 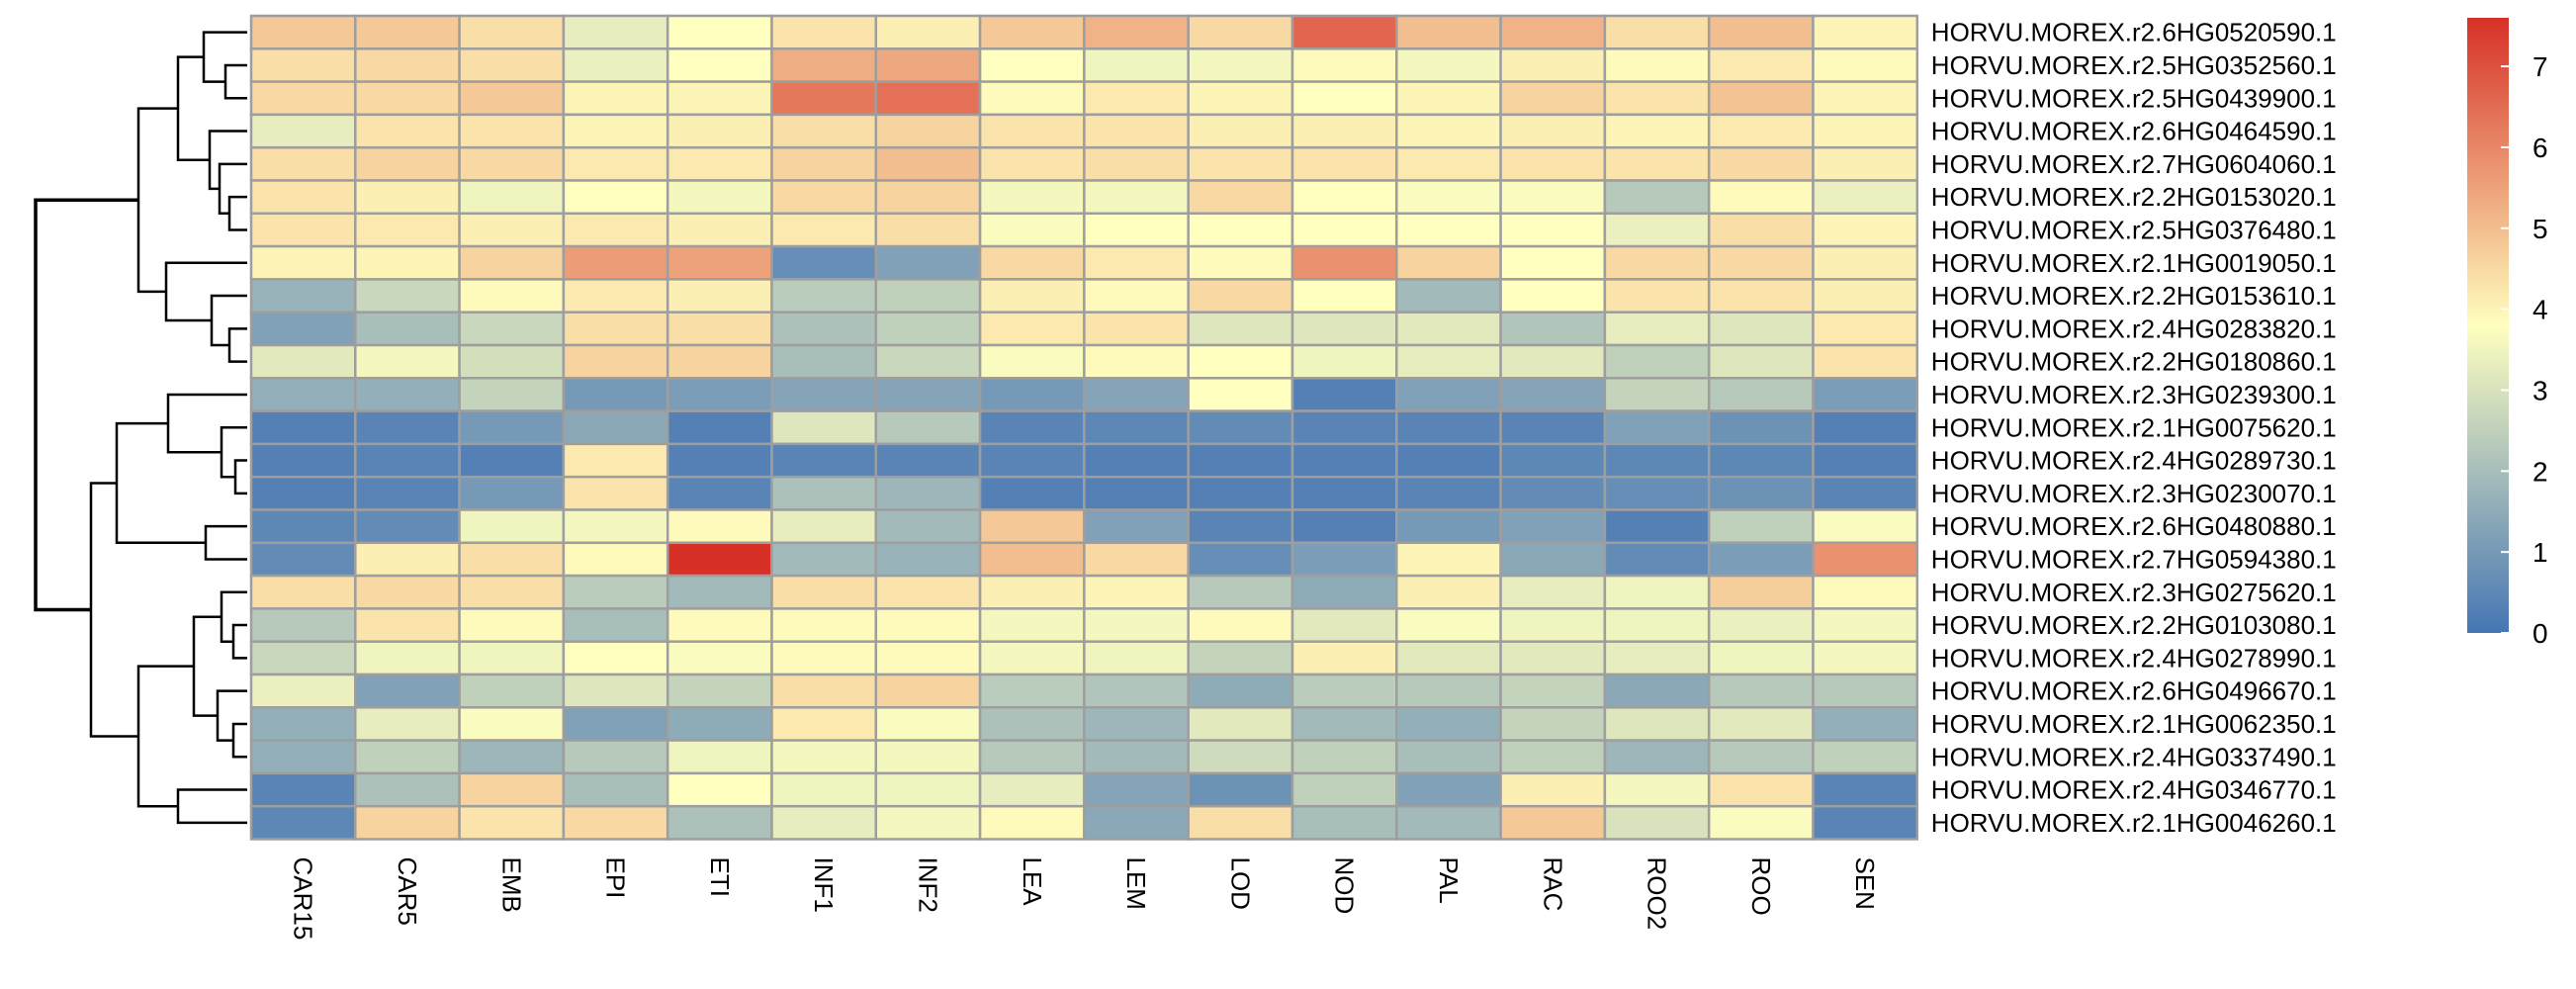 I want to click on column-label: LEA, so click(x=1032, y=882).